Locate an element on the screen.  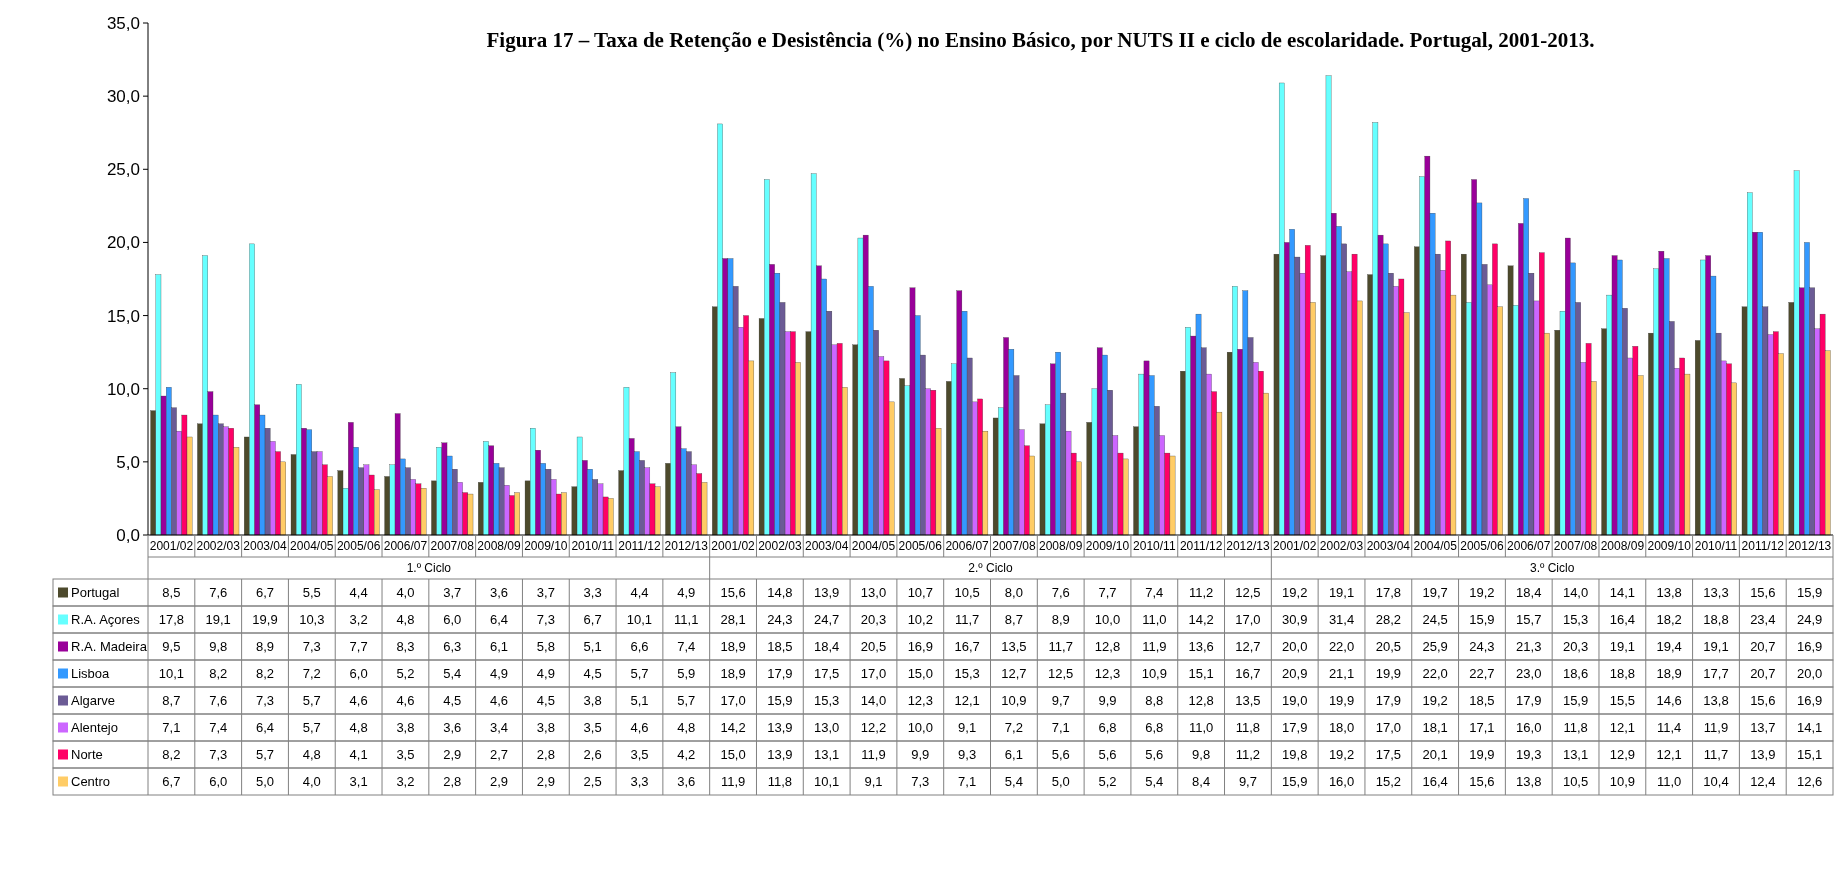
legend-label: Alentejo is located at coordinates (94, 728).